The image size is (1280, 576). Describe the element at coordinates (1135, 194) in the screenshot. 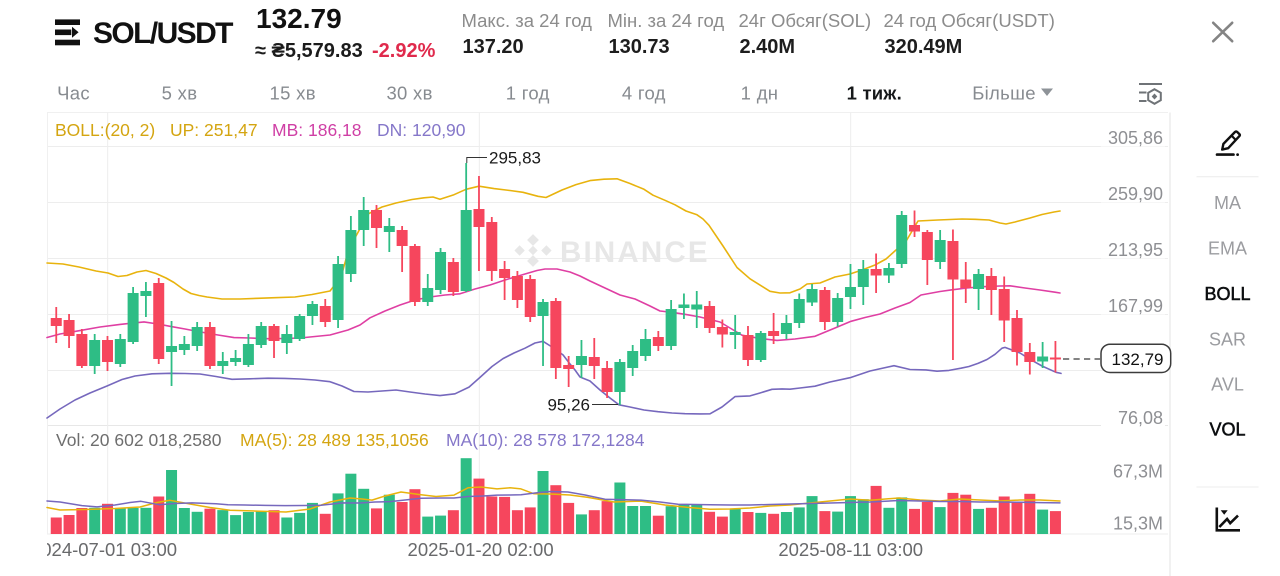

I see `svg-text: 259,90` at that location.